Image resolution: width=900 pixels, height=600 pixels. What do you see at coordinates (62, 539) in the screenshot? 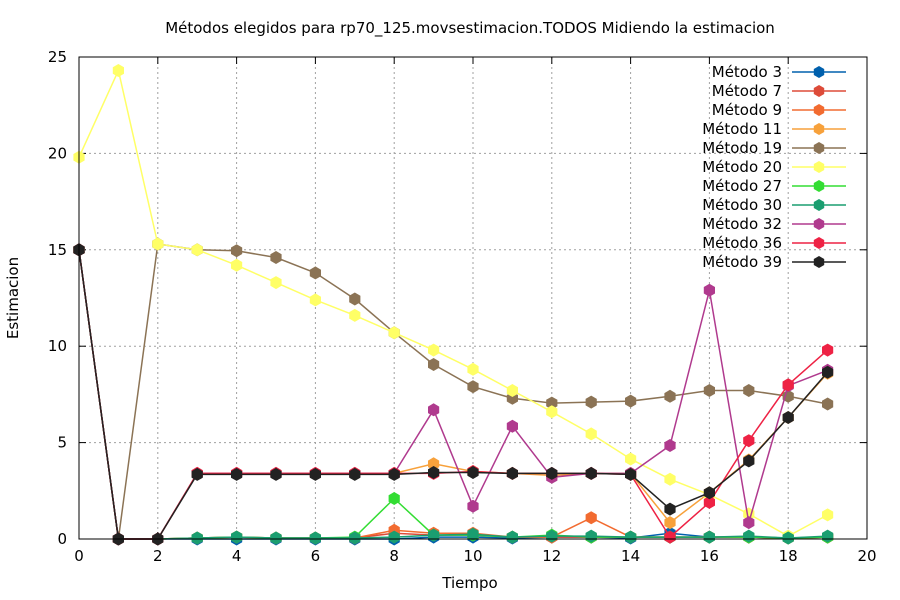
I see `y-tick-label: 0` at bounding box center [62, 539].